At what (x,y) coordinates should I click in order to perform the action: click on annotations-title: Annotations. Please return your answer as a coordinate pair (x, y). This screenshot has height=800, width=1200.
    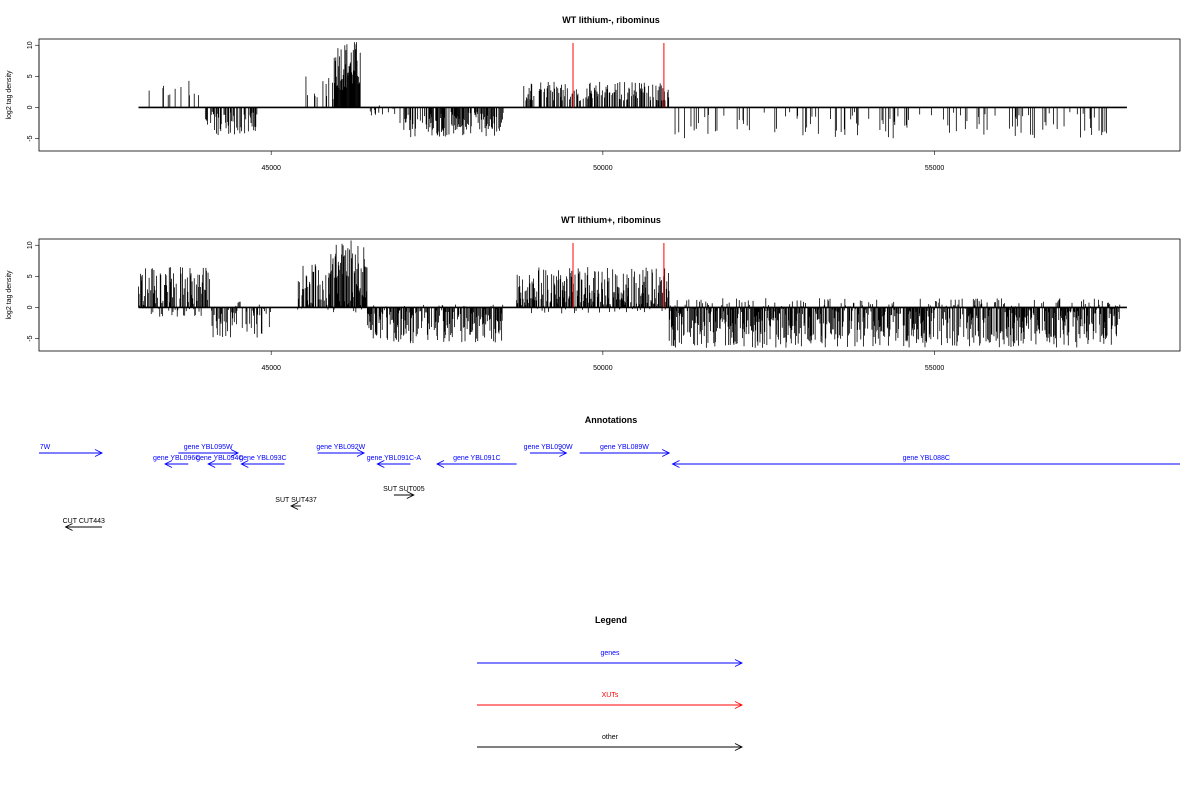
    Looking at the image, I should click on (611, 420).